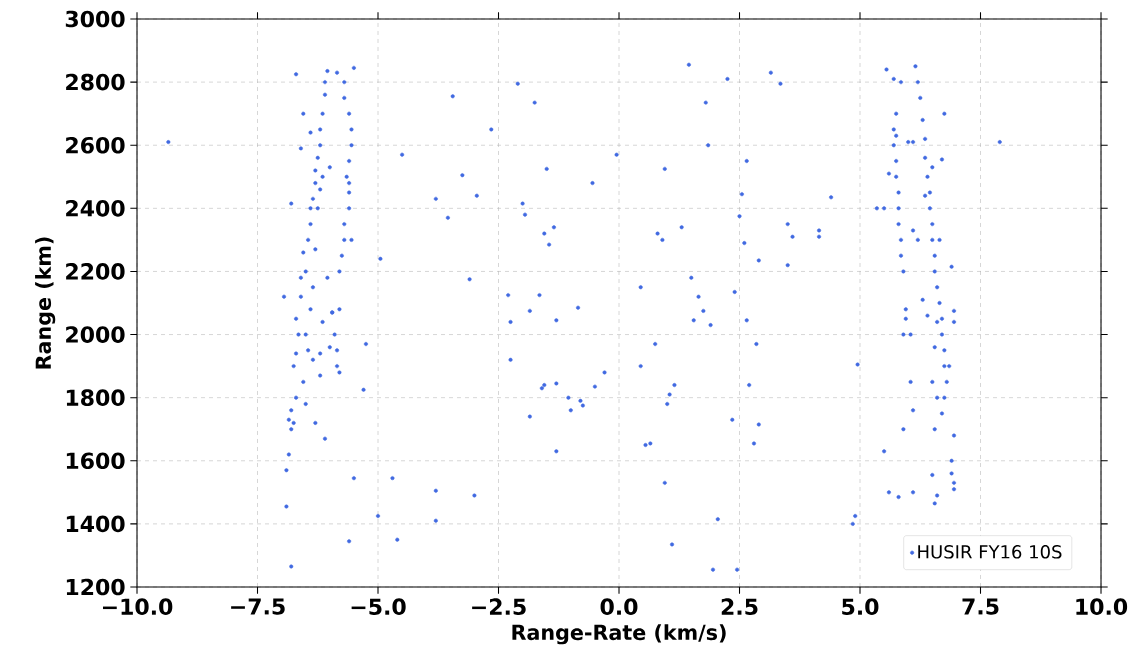 This screenshot has width=1144, height=661. What do you see at coordinates (137, 607) in the screenshot?
I see `x-tick-label: −10.0` at bounding box center [137, 607].